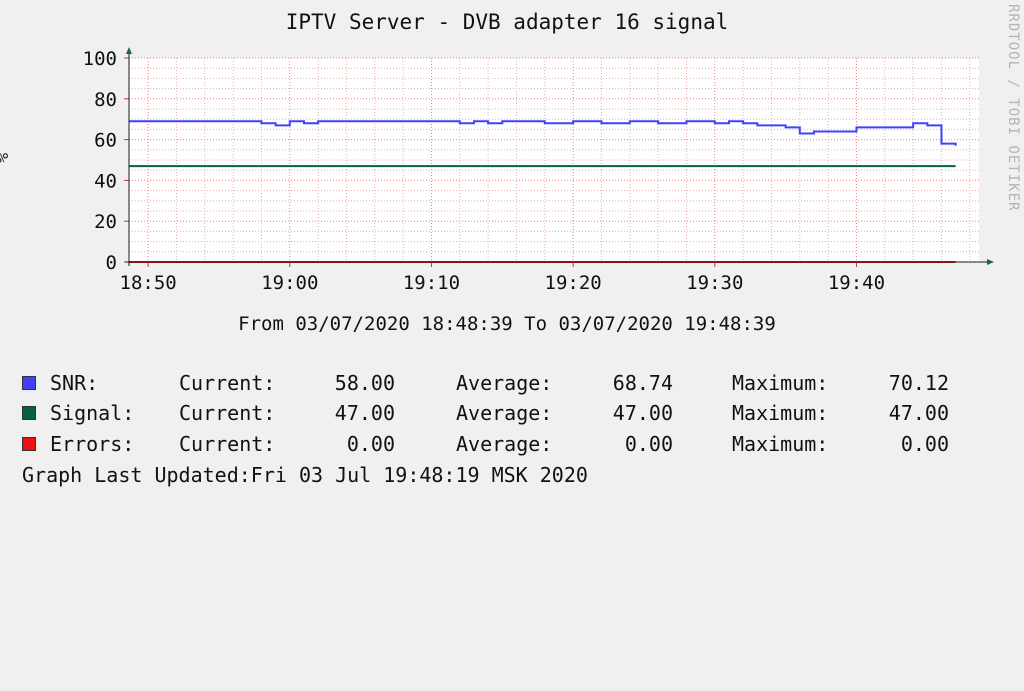 The image size is (1024, 691). I want to click on legend-average-value: 68.74, so click(642, 383).